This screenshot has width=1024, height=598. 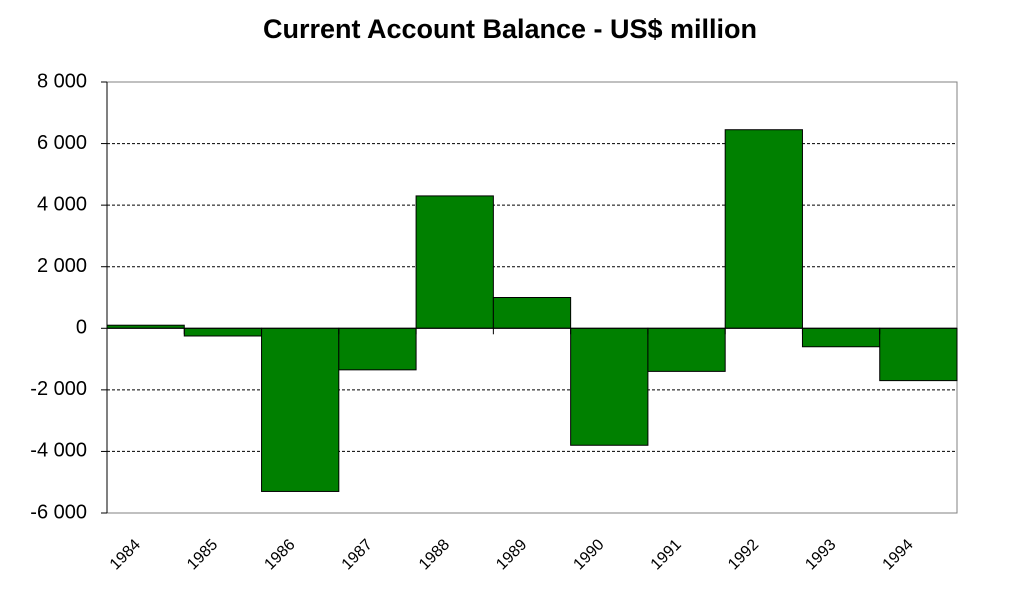 I want to click on y-tick-label: 8 000, so click(x=62, y=81).